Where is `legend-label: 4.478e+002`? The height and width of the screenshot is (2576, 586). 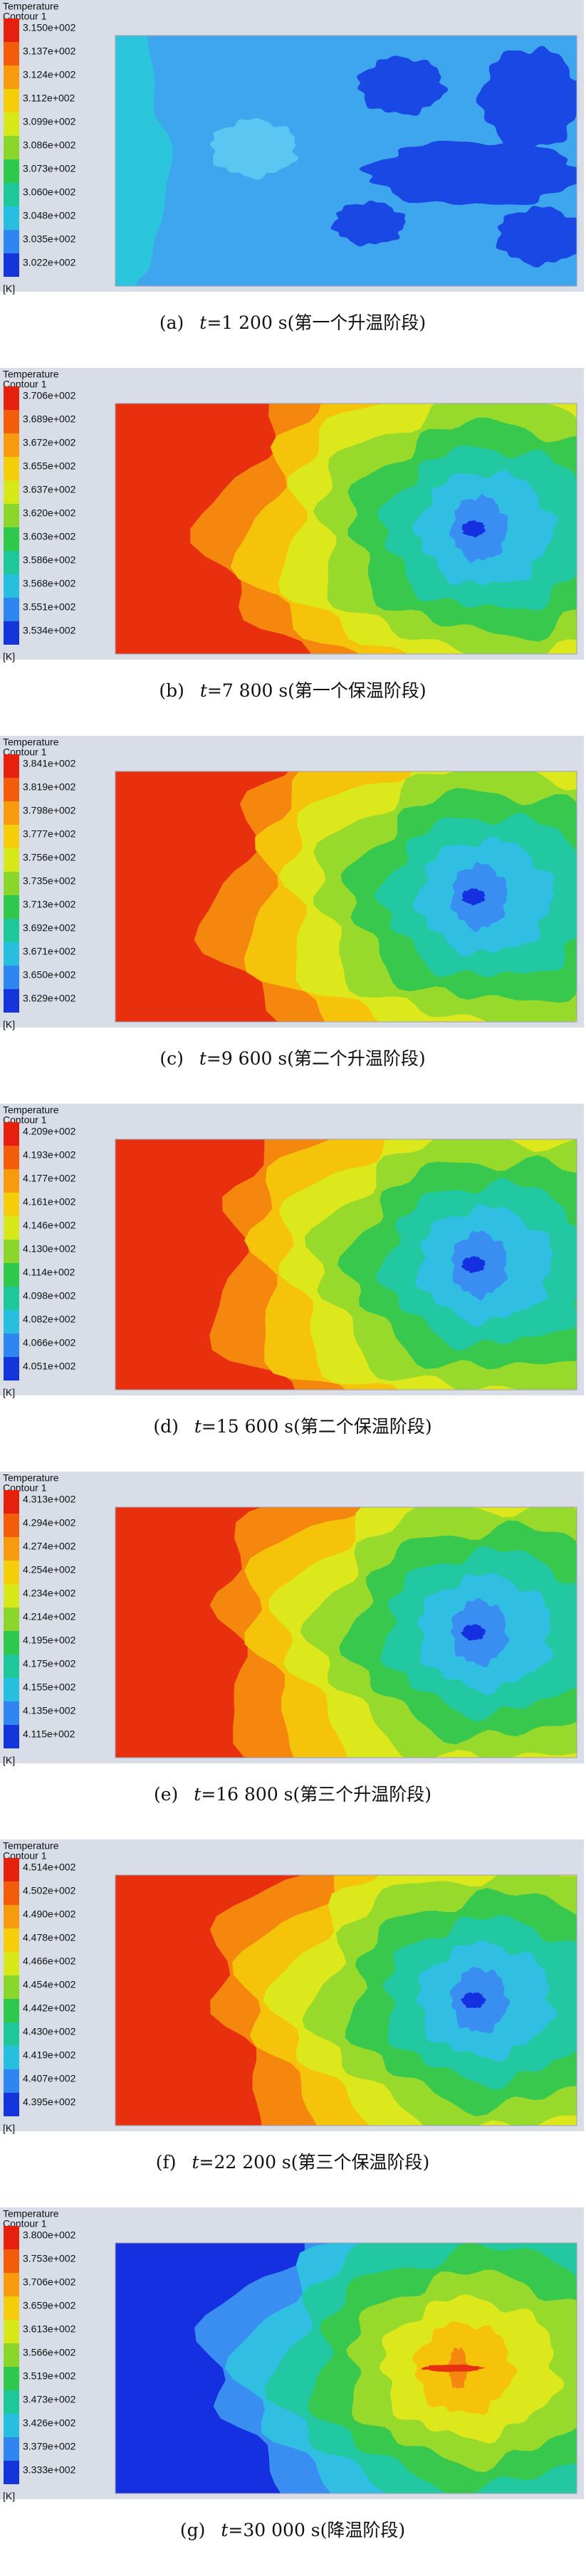
legend-label: 4.478e+002 is located at coordinates (49, 1937).